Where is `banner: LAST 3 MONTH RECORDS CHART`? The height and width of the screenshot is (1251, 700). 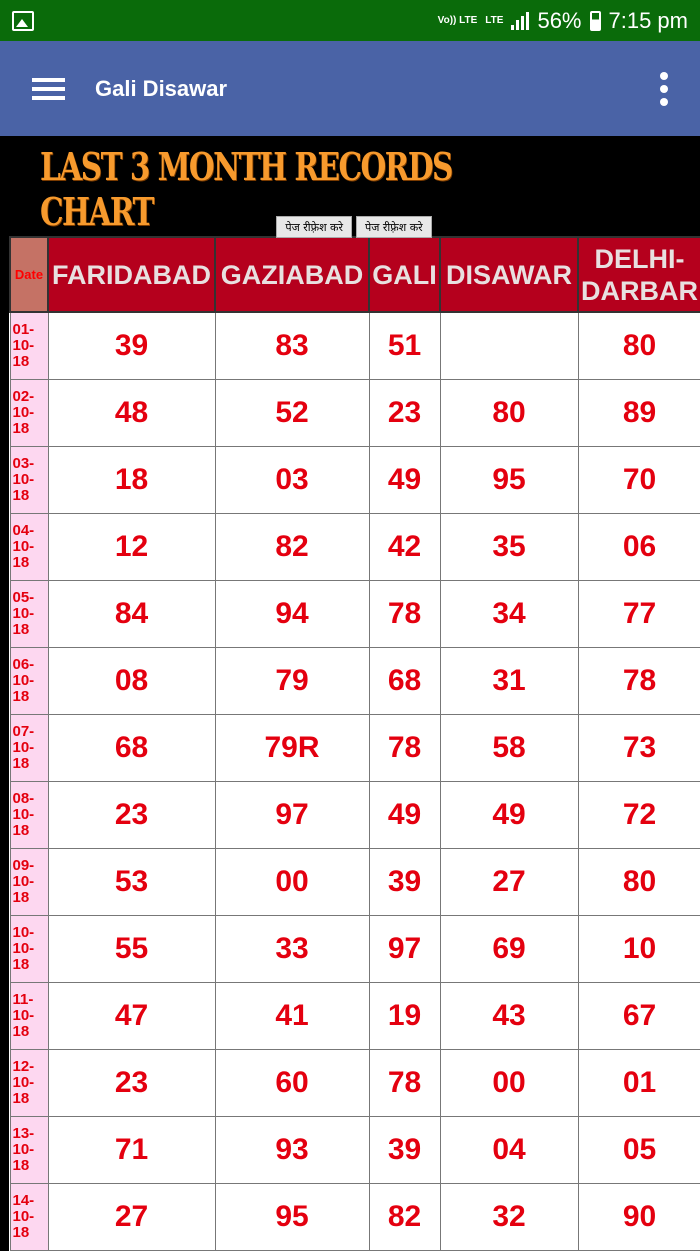 banner: LAST 3 MONTH RECORDS CHART is located at coordinates (350, 185).